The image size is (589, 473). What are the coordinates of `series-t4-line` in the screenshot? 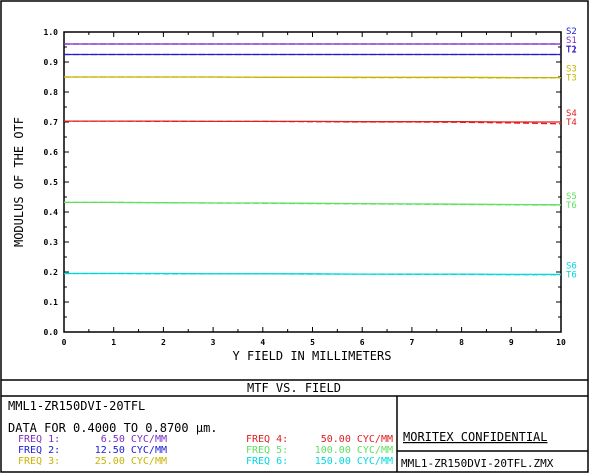 It's located at (313, 122).